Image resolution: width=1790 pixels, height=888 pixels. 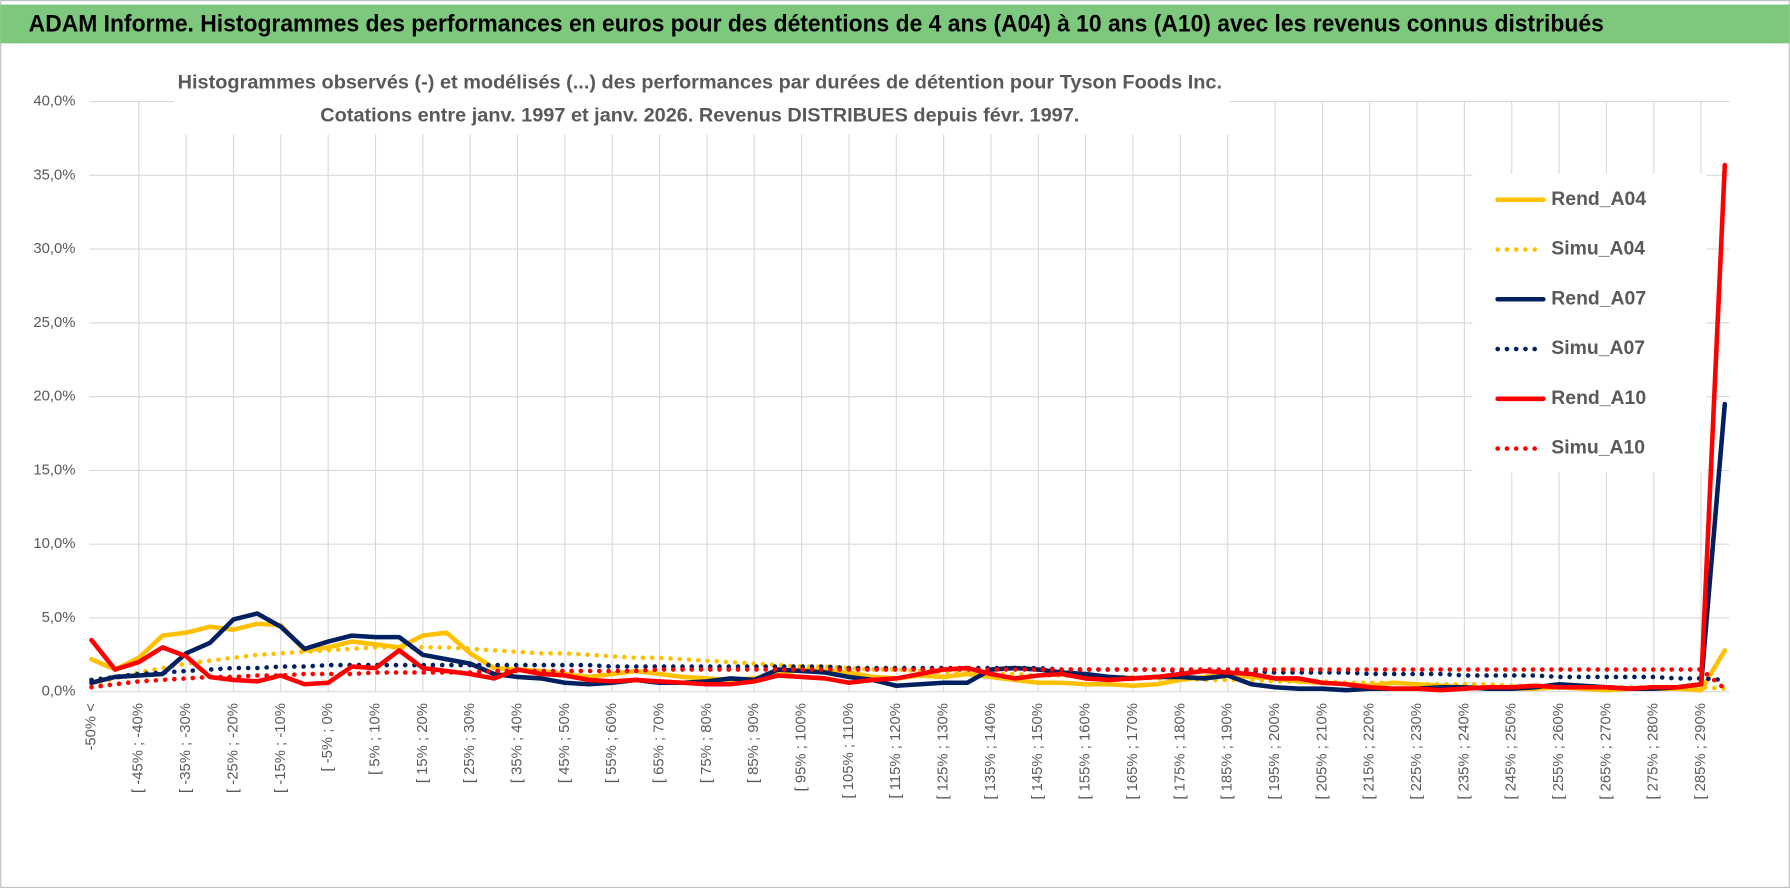 I want to click on x-tick-label: [ 215% ; 220%, so click(x=1370, y=751).